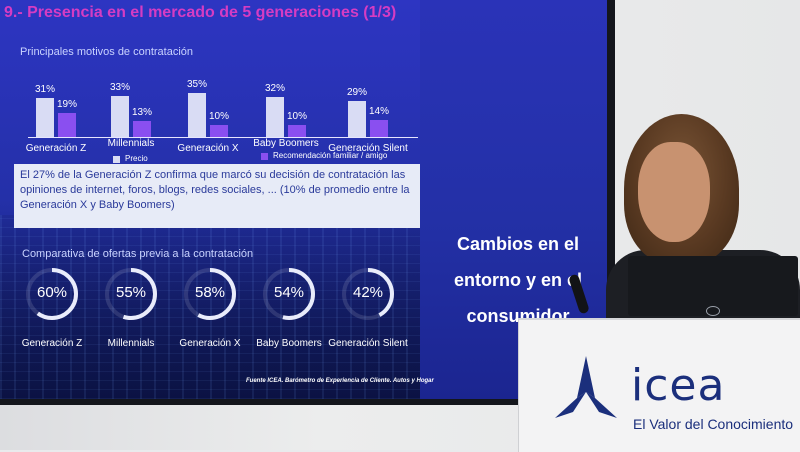 Image resolution: width=800 pixels, height=452 pixels. I want to click on donut-chart: 42%, so click(368, 294).